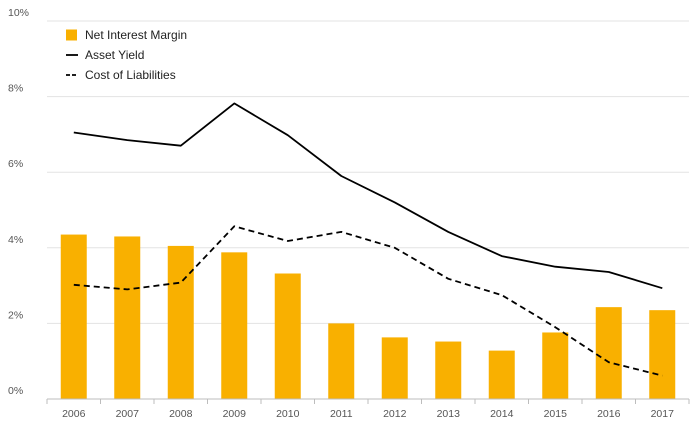 The width and height of the screenshot is (700, 433). What do you see at coordinates (15, 391) in the screenshot?
I see `y-tick-label: 0%` at bounding box center [15, 391].